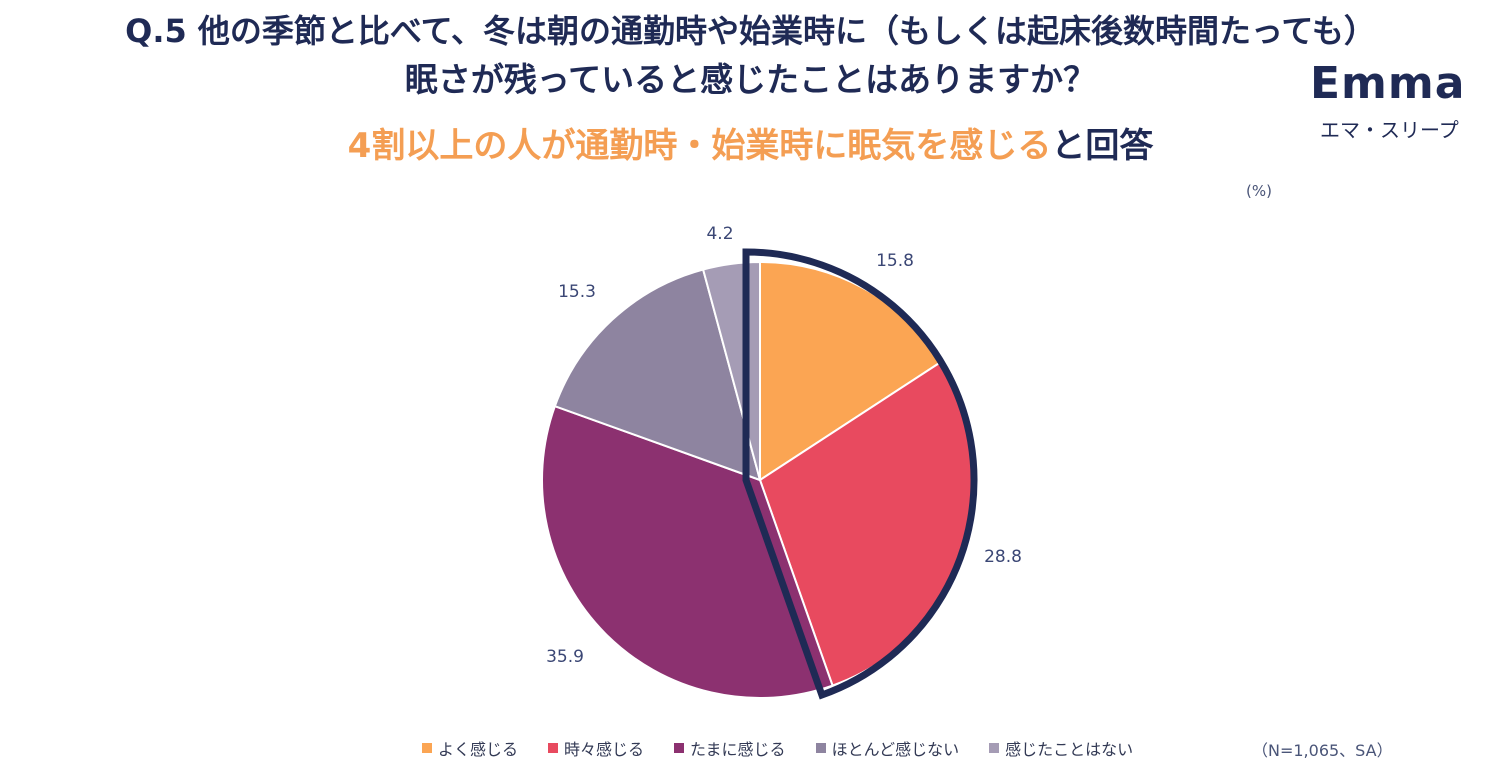 Image resolution: width=1501 pixels, height=767 pixels. Describe the element at coordinates (699, 146) in the screenshot. I see `subtitle-highlight: 4割以上の人が通勤時・始業時に眠気を感じる` at that location.